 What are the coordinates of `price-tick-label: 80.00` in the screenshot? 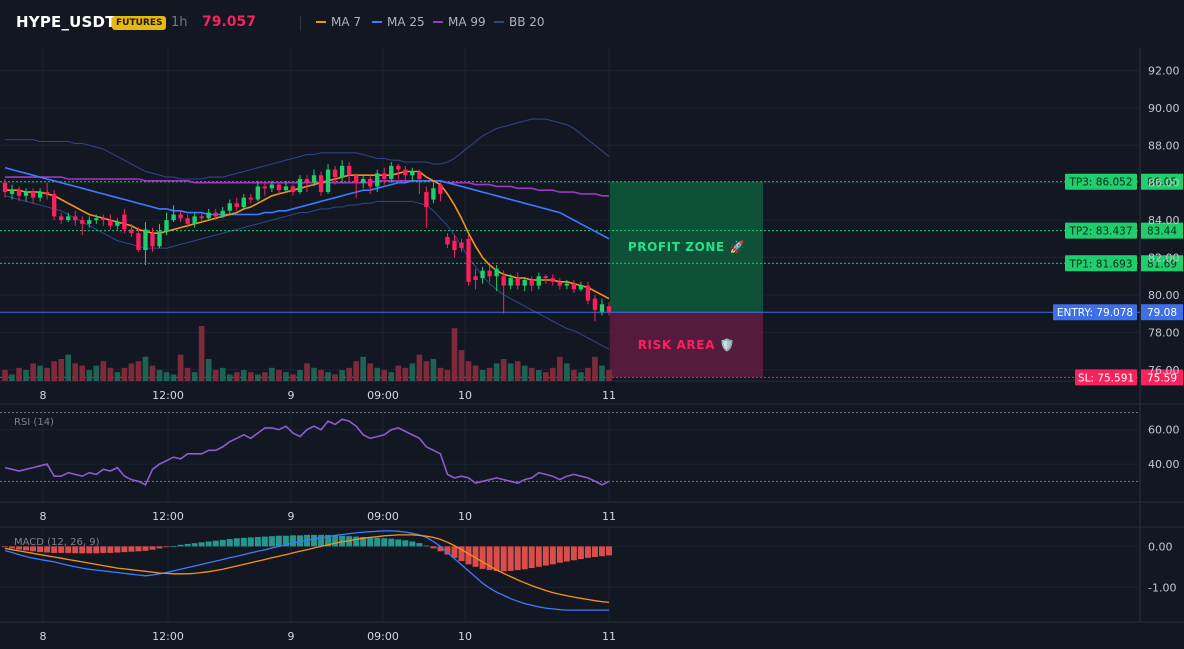 It's located at (1164, 295).